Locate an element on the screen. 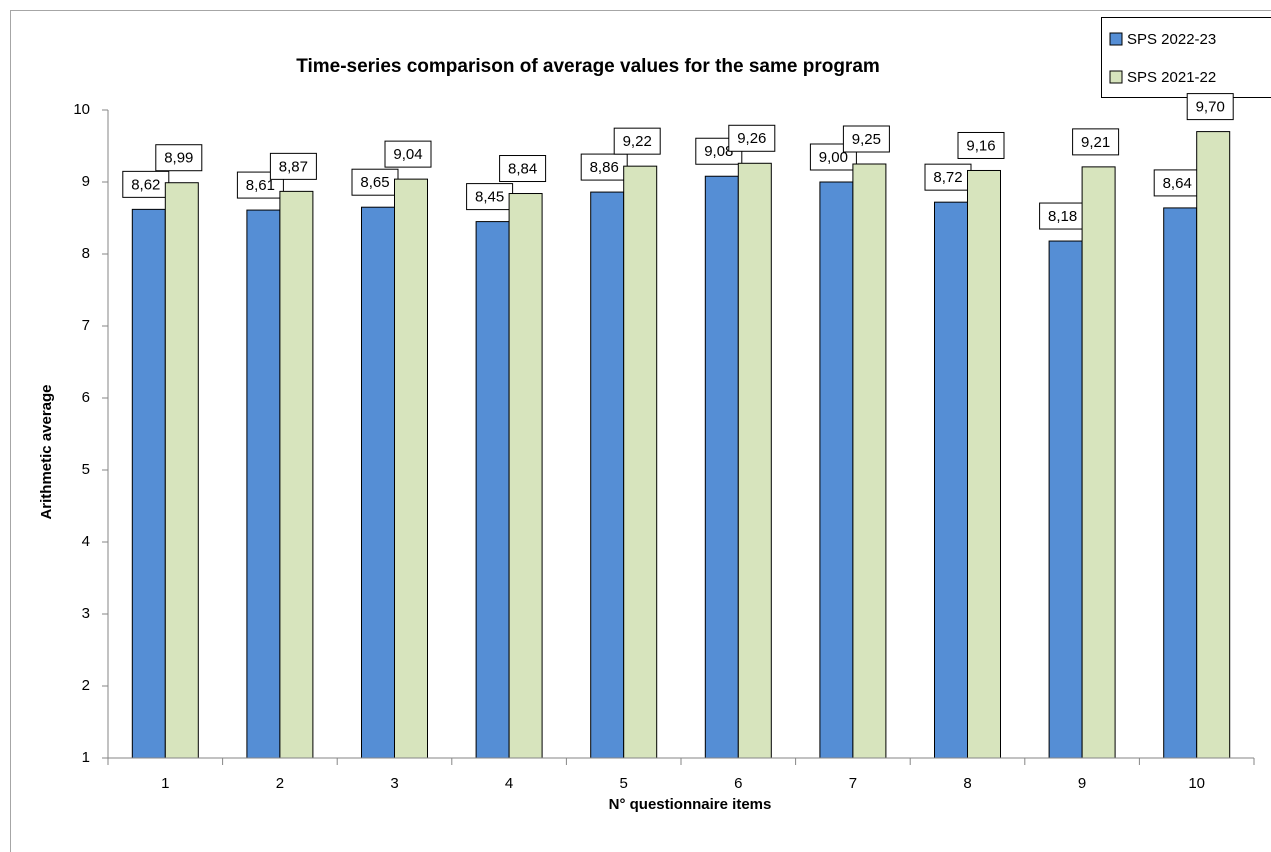  y-tick-label: 2 is located at coordinates (86, 685).